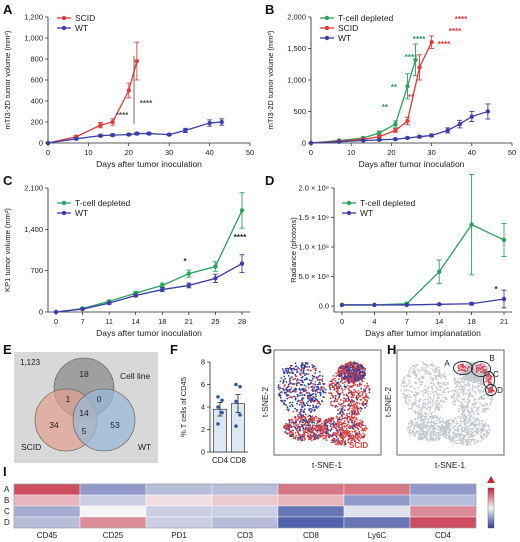 The image size is (520, 542). I want to click on cluster-label: D, so click(500, 390).